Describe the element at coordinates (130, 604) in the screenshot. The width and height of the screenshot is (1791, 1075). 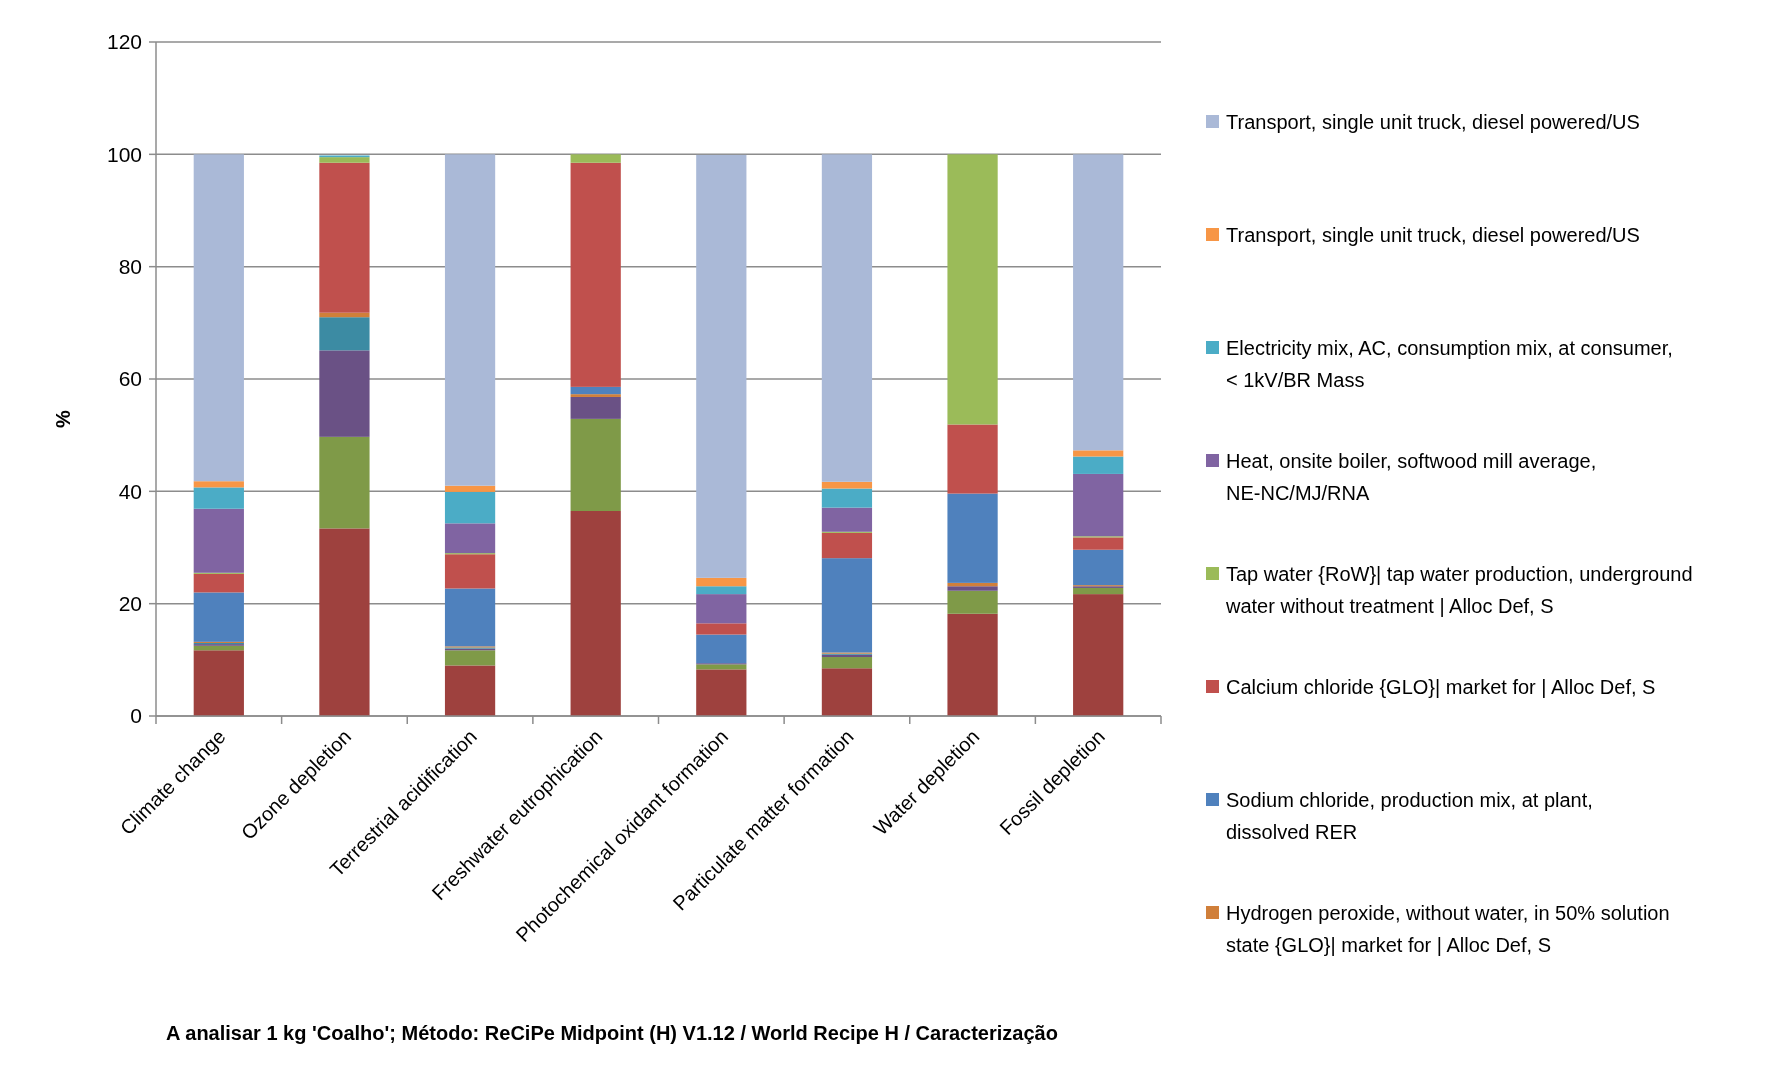
I see `y-tick-label: 20` at that location.